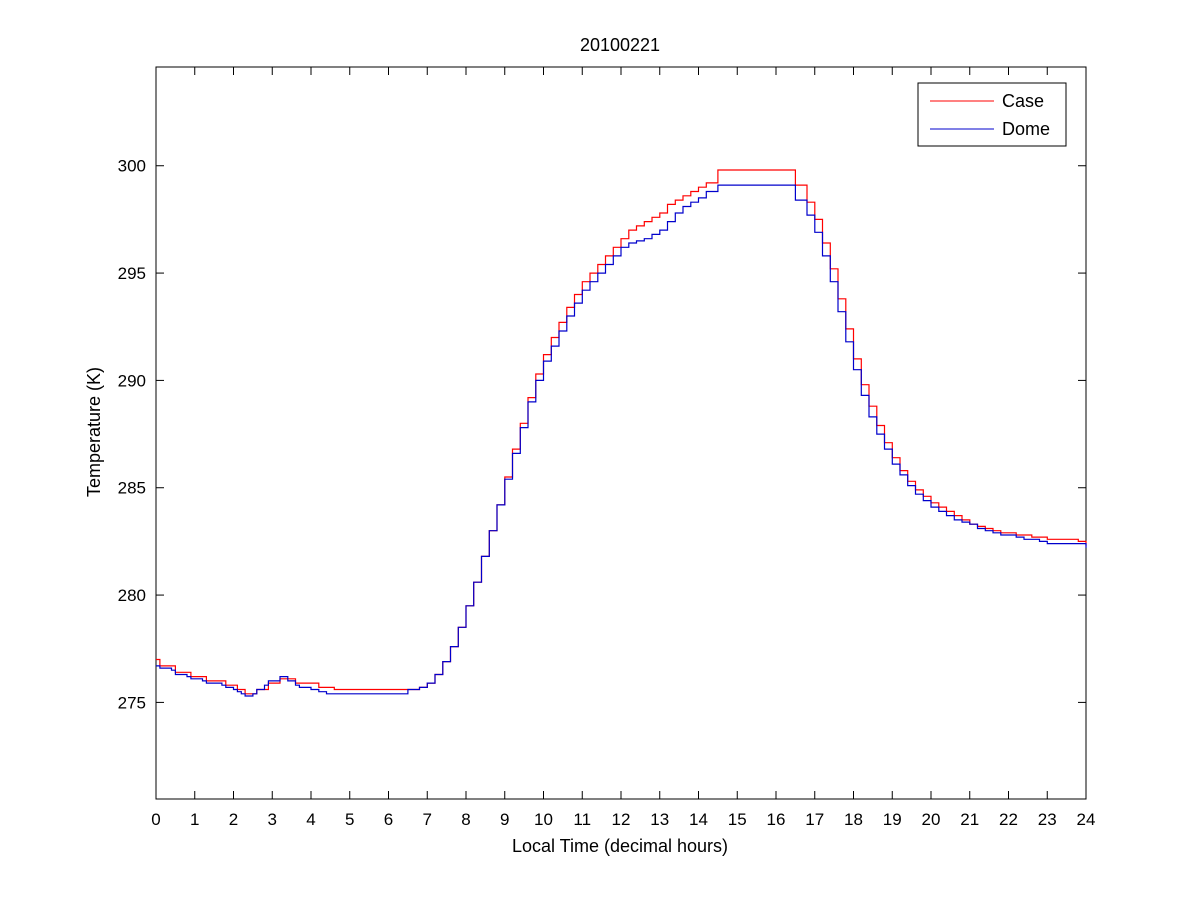 The image size is (1200, 900). I want to click on x-tick-label: 24, so click(1086, 819).